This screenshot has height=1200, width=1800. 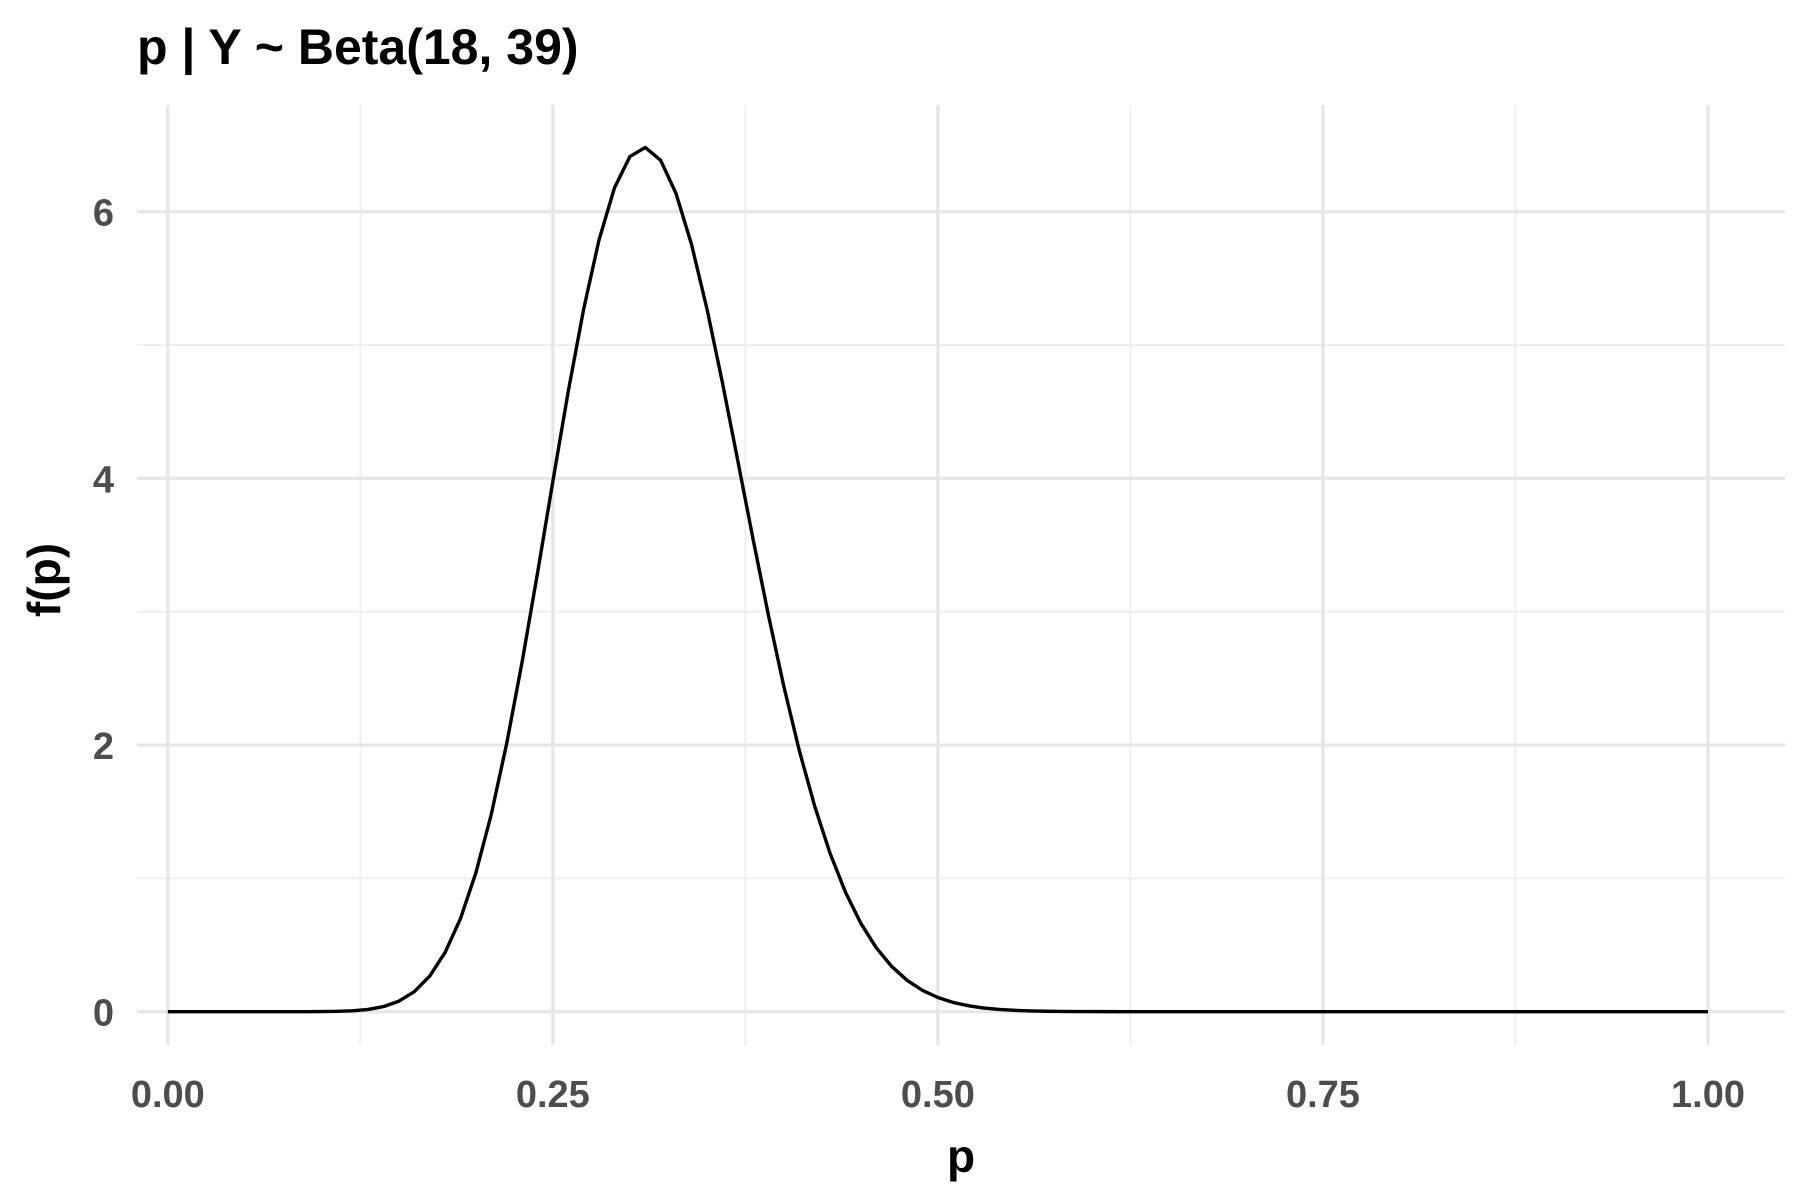 I want to click on x-axis-title: p, so click(x=961, y=1156).